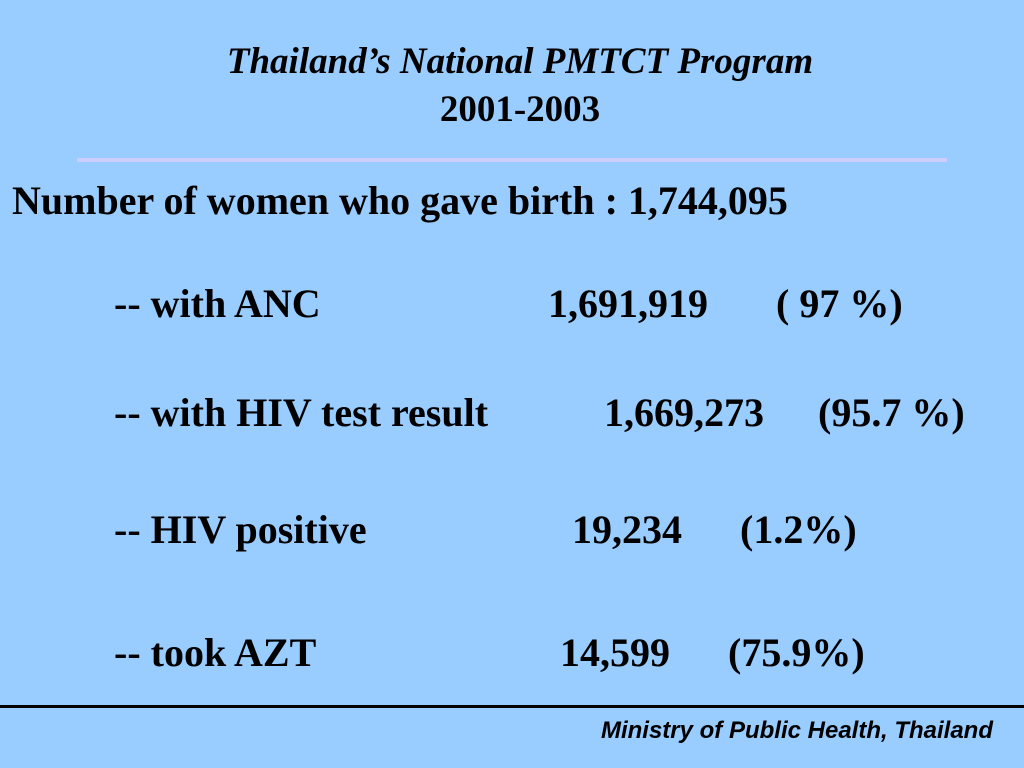 The height and width of the screenshot is (768, 1024). Describe the element at coordinates (240, 529) in the screenshot. I see `stat-label-hiv-positive: -- HIV positive` at that location.